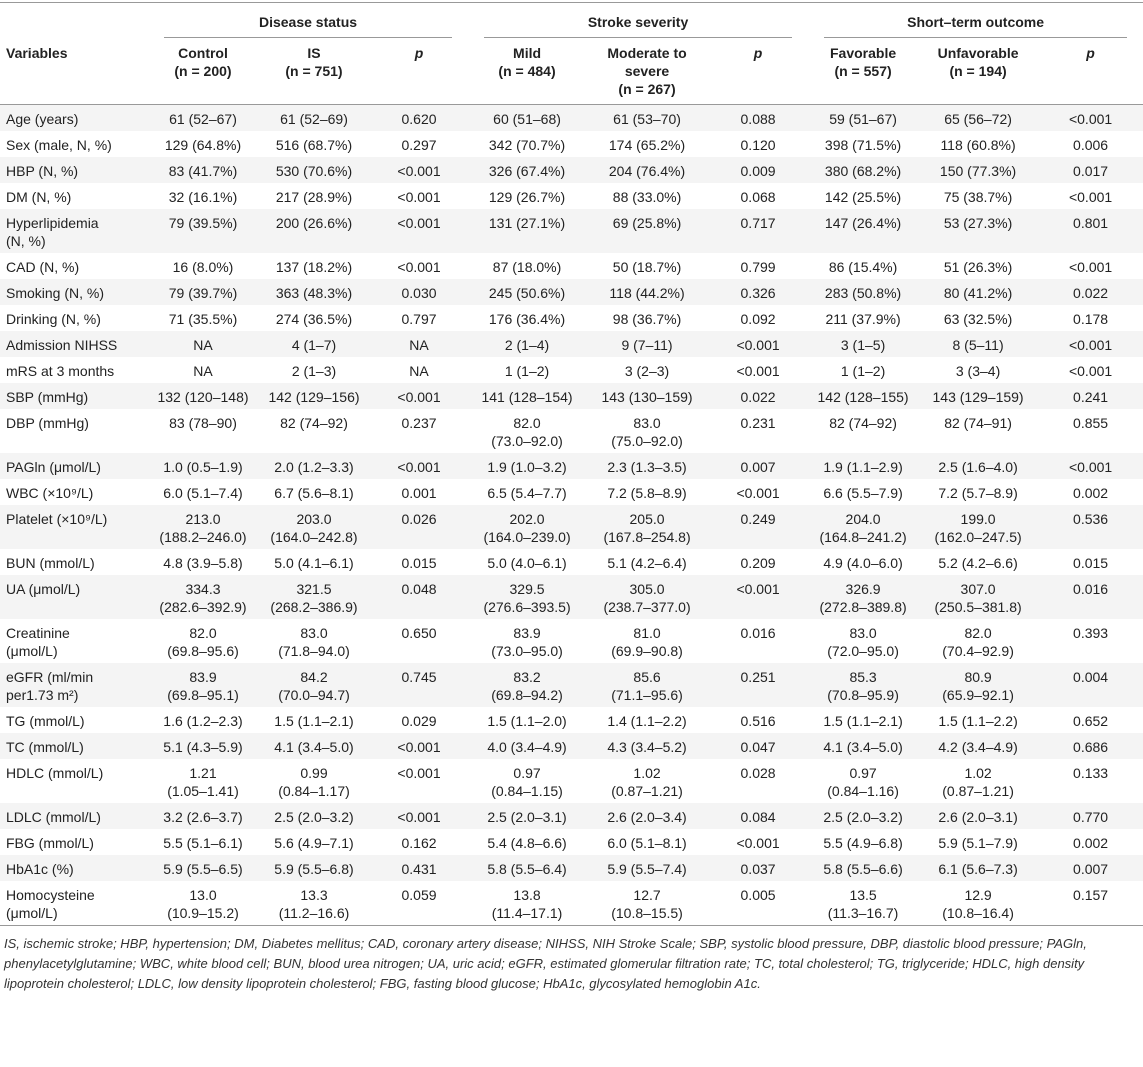  Describe the element at coordinates (758, 293) in the screenshot. I see `cell: 0.326` at that location.